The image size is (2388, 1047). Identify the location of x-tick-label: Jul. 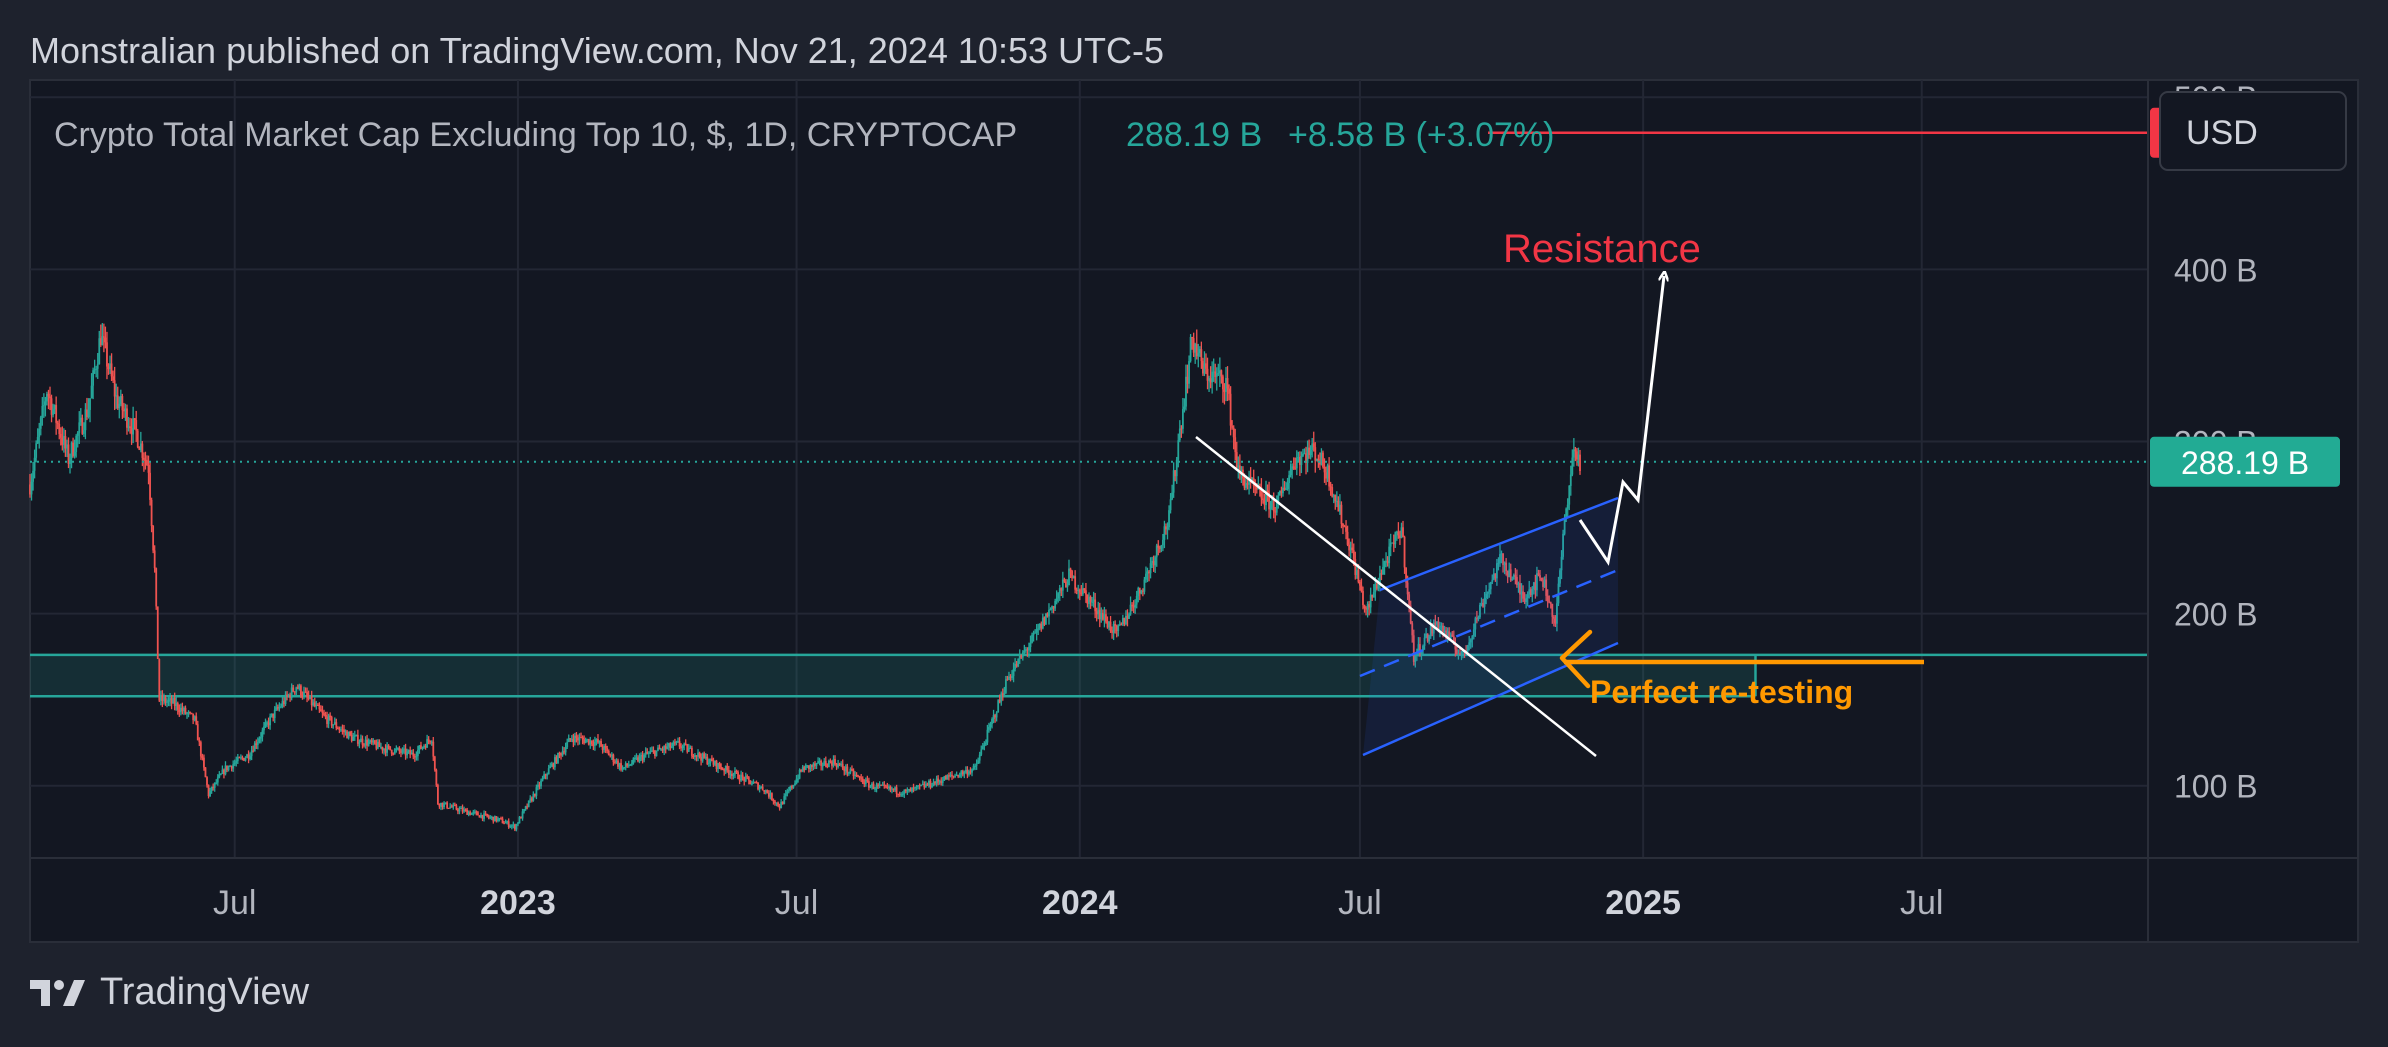
(1359, 903).